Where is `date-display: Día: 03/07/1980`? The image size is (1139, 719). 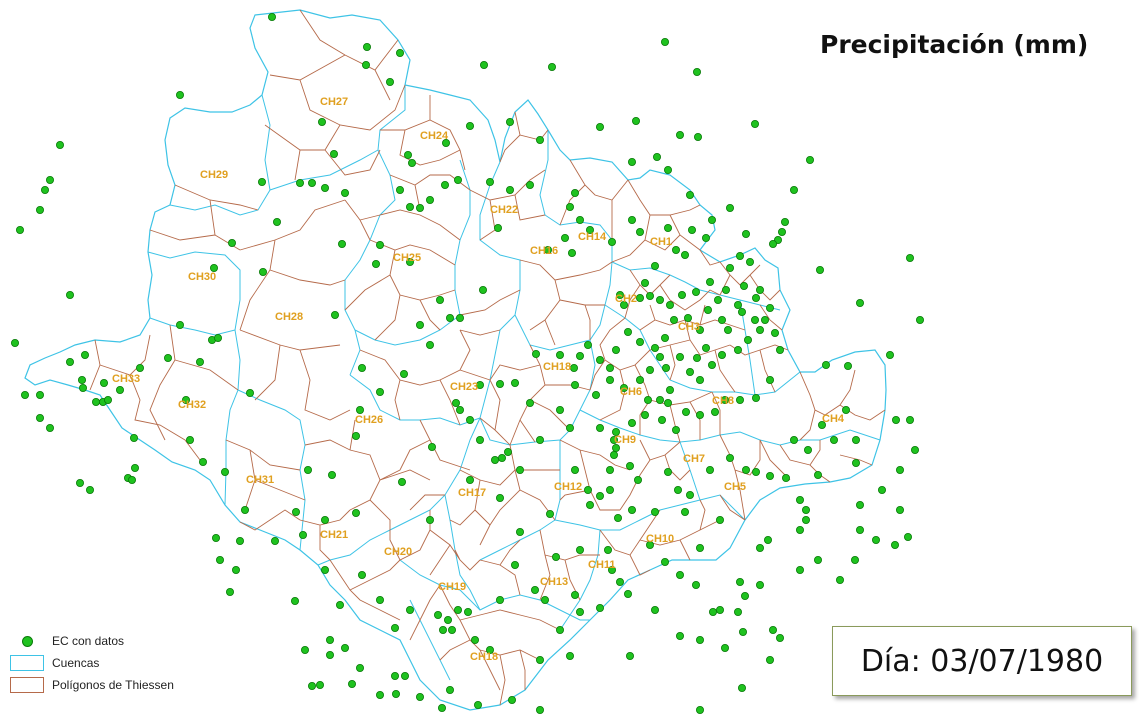
date-display: Día: 03/07/1980 is located at coordinates (982, 661).